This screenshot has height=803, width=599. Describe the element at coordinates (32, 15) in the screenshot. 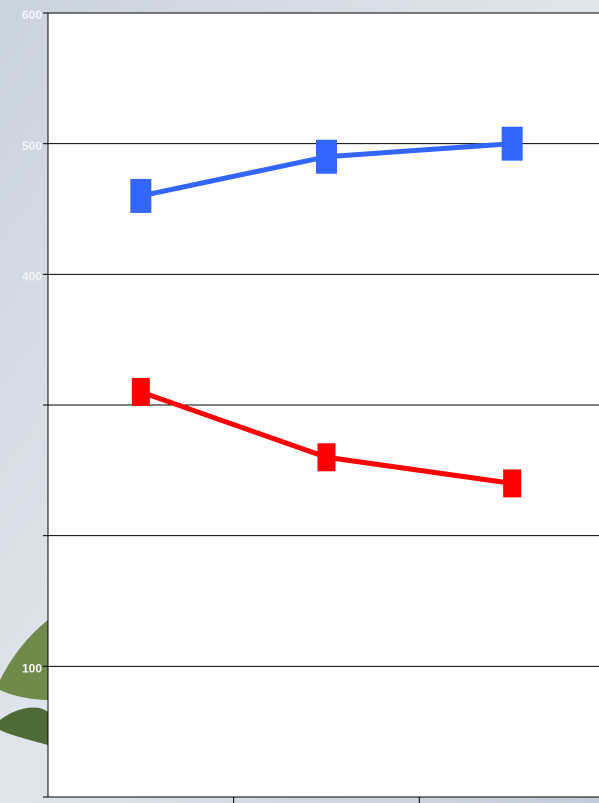

I see `y-tick-label: 600` at that location.